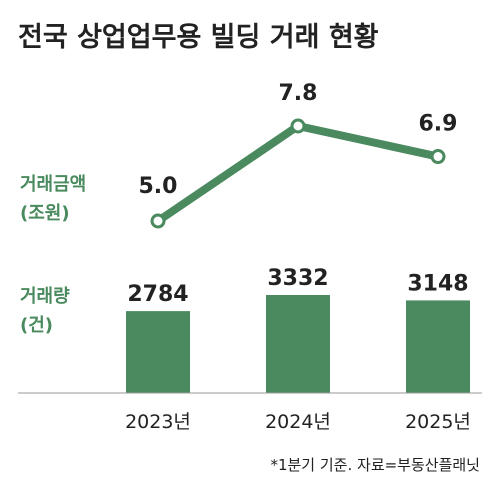  What do you see at coordinates (158, 422) in the screenshot?
I see `x-tick-label: 2023년` at bounding box center [158, 422].